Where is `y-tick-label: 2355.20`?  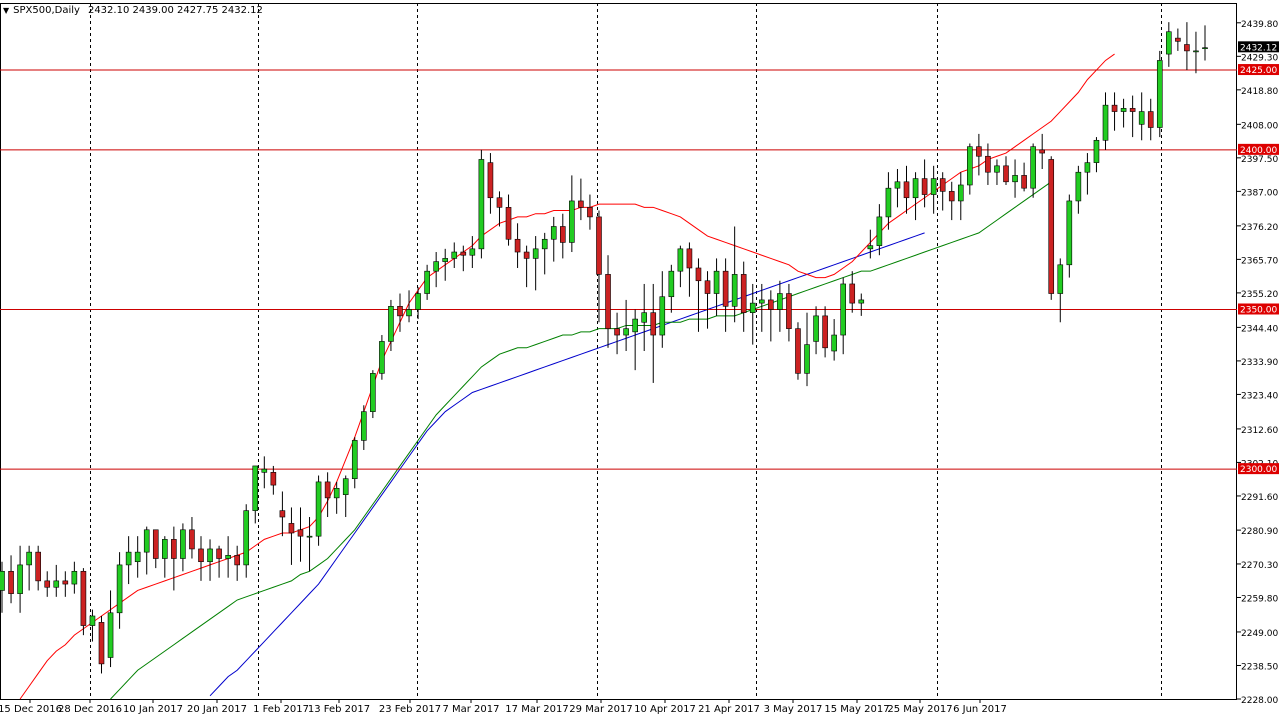 y-tick-label: 2355.20 is located at coordinates (1259, 295).